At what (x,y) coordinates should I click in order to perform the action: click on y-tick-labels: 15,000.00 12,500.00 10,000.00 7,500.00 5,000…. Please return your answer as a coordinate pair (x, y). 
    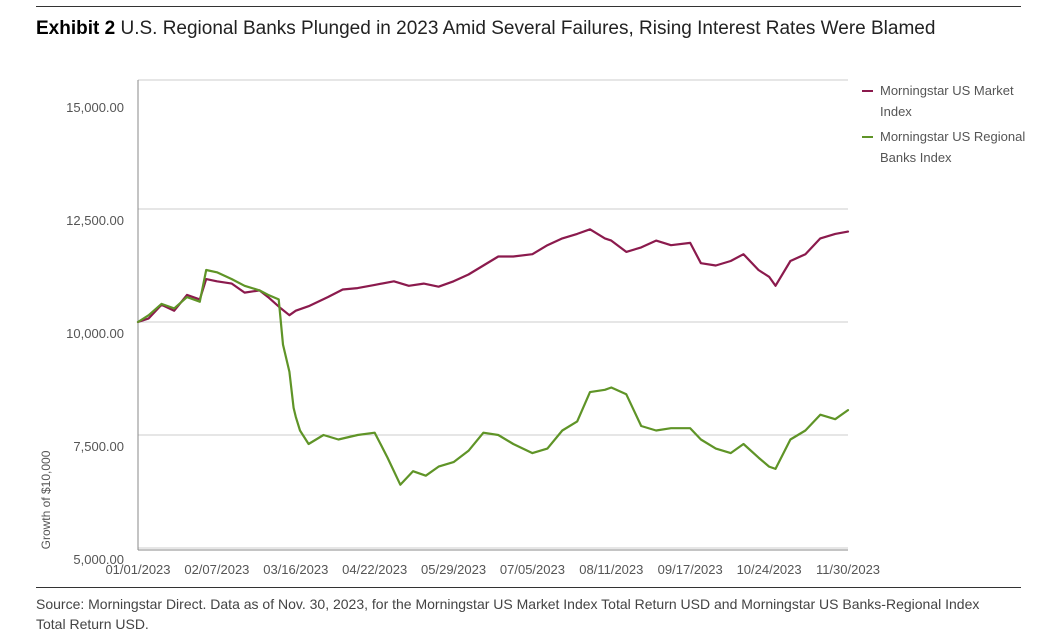
    Looking at the image, I should click on (95, 333).